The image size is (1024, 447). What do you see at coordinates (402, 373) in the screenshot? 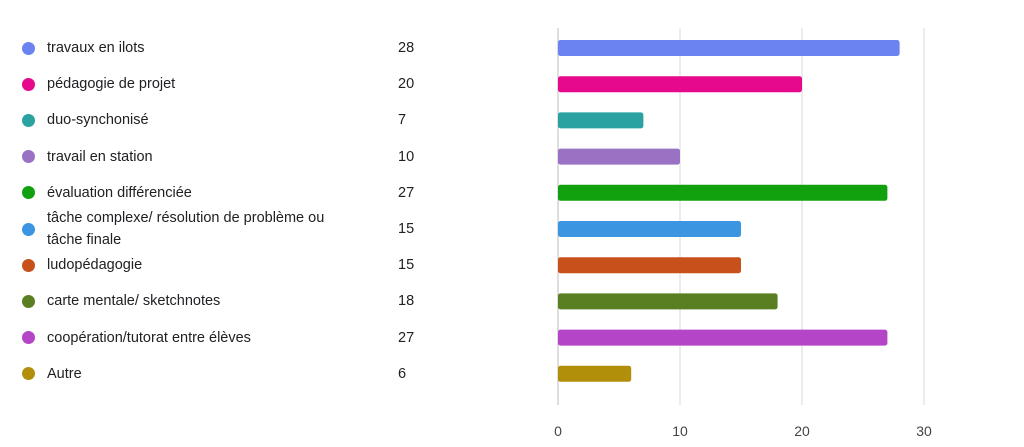
I see `legend-value: 6` at bounding box center [402, 373].